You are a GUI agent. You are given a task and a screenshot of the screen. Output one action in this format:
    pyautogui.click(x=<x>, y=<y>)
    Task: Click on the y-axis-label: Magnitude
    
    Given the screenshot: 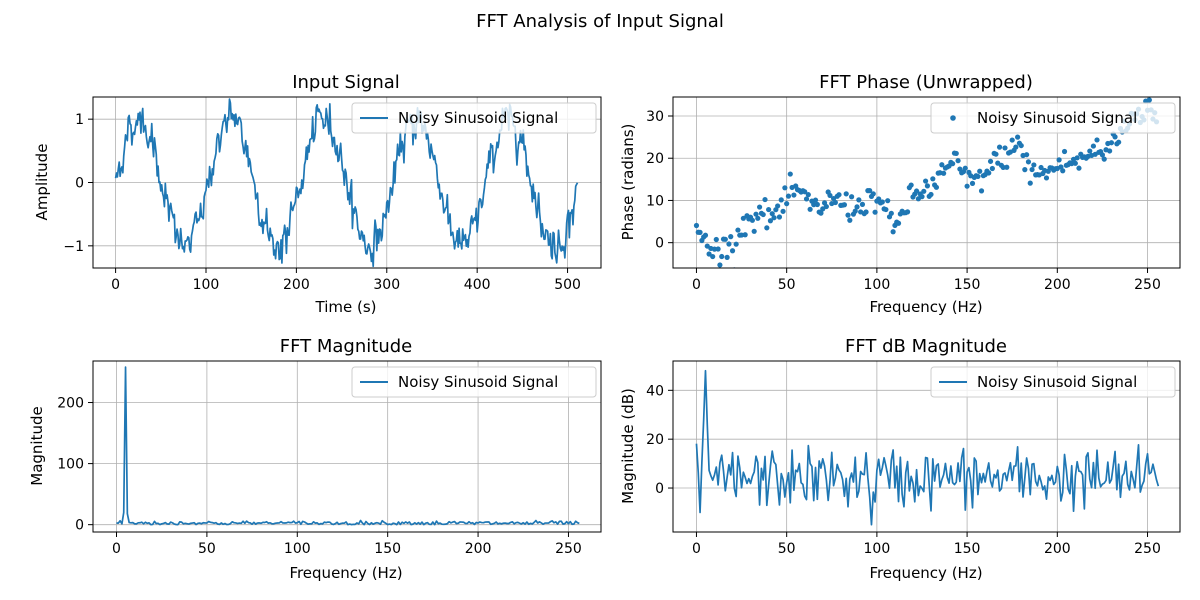 What is the action you would take?
    pyautogui.click(x=37, y=445)
    